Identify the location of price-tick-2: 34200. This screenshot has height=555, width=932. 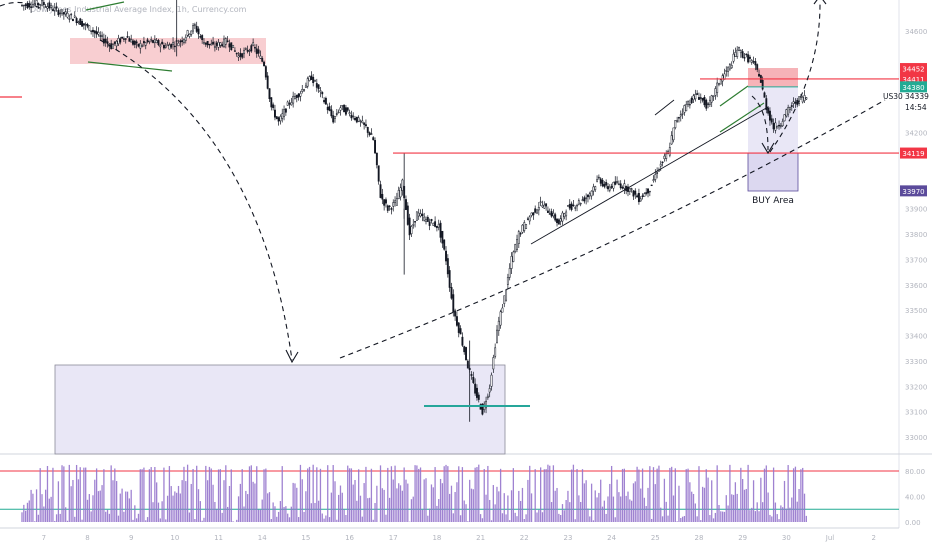
(916, 134).